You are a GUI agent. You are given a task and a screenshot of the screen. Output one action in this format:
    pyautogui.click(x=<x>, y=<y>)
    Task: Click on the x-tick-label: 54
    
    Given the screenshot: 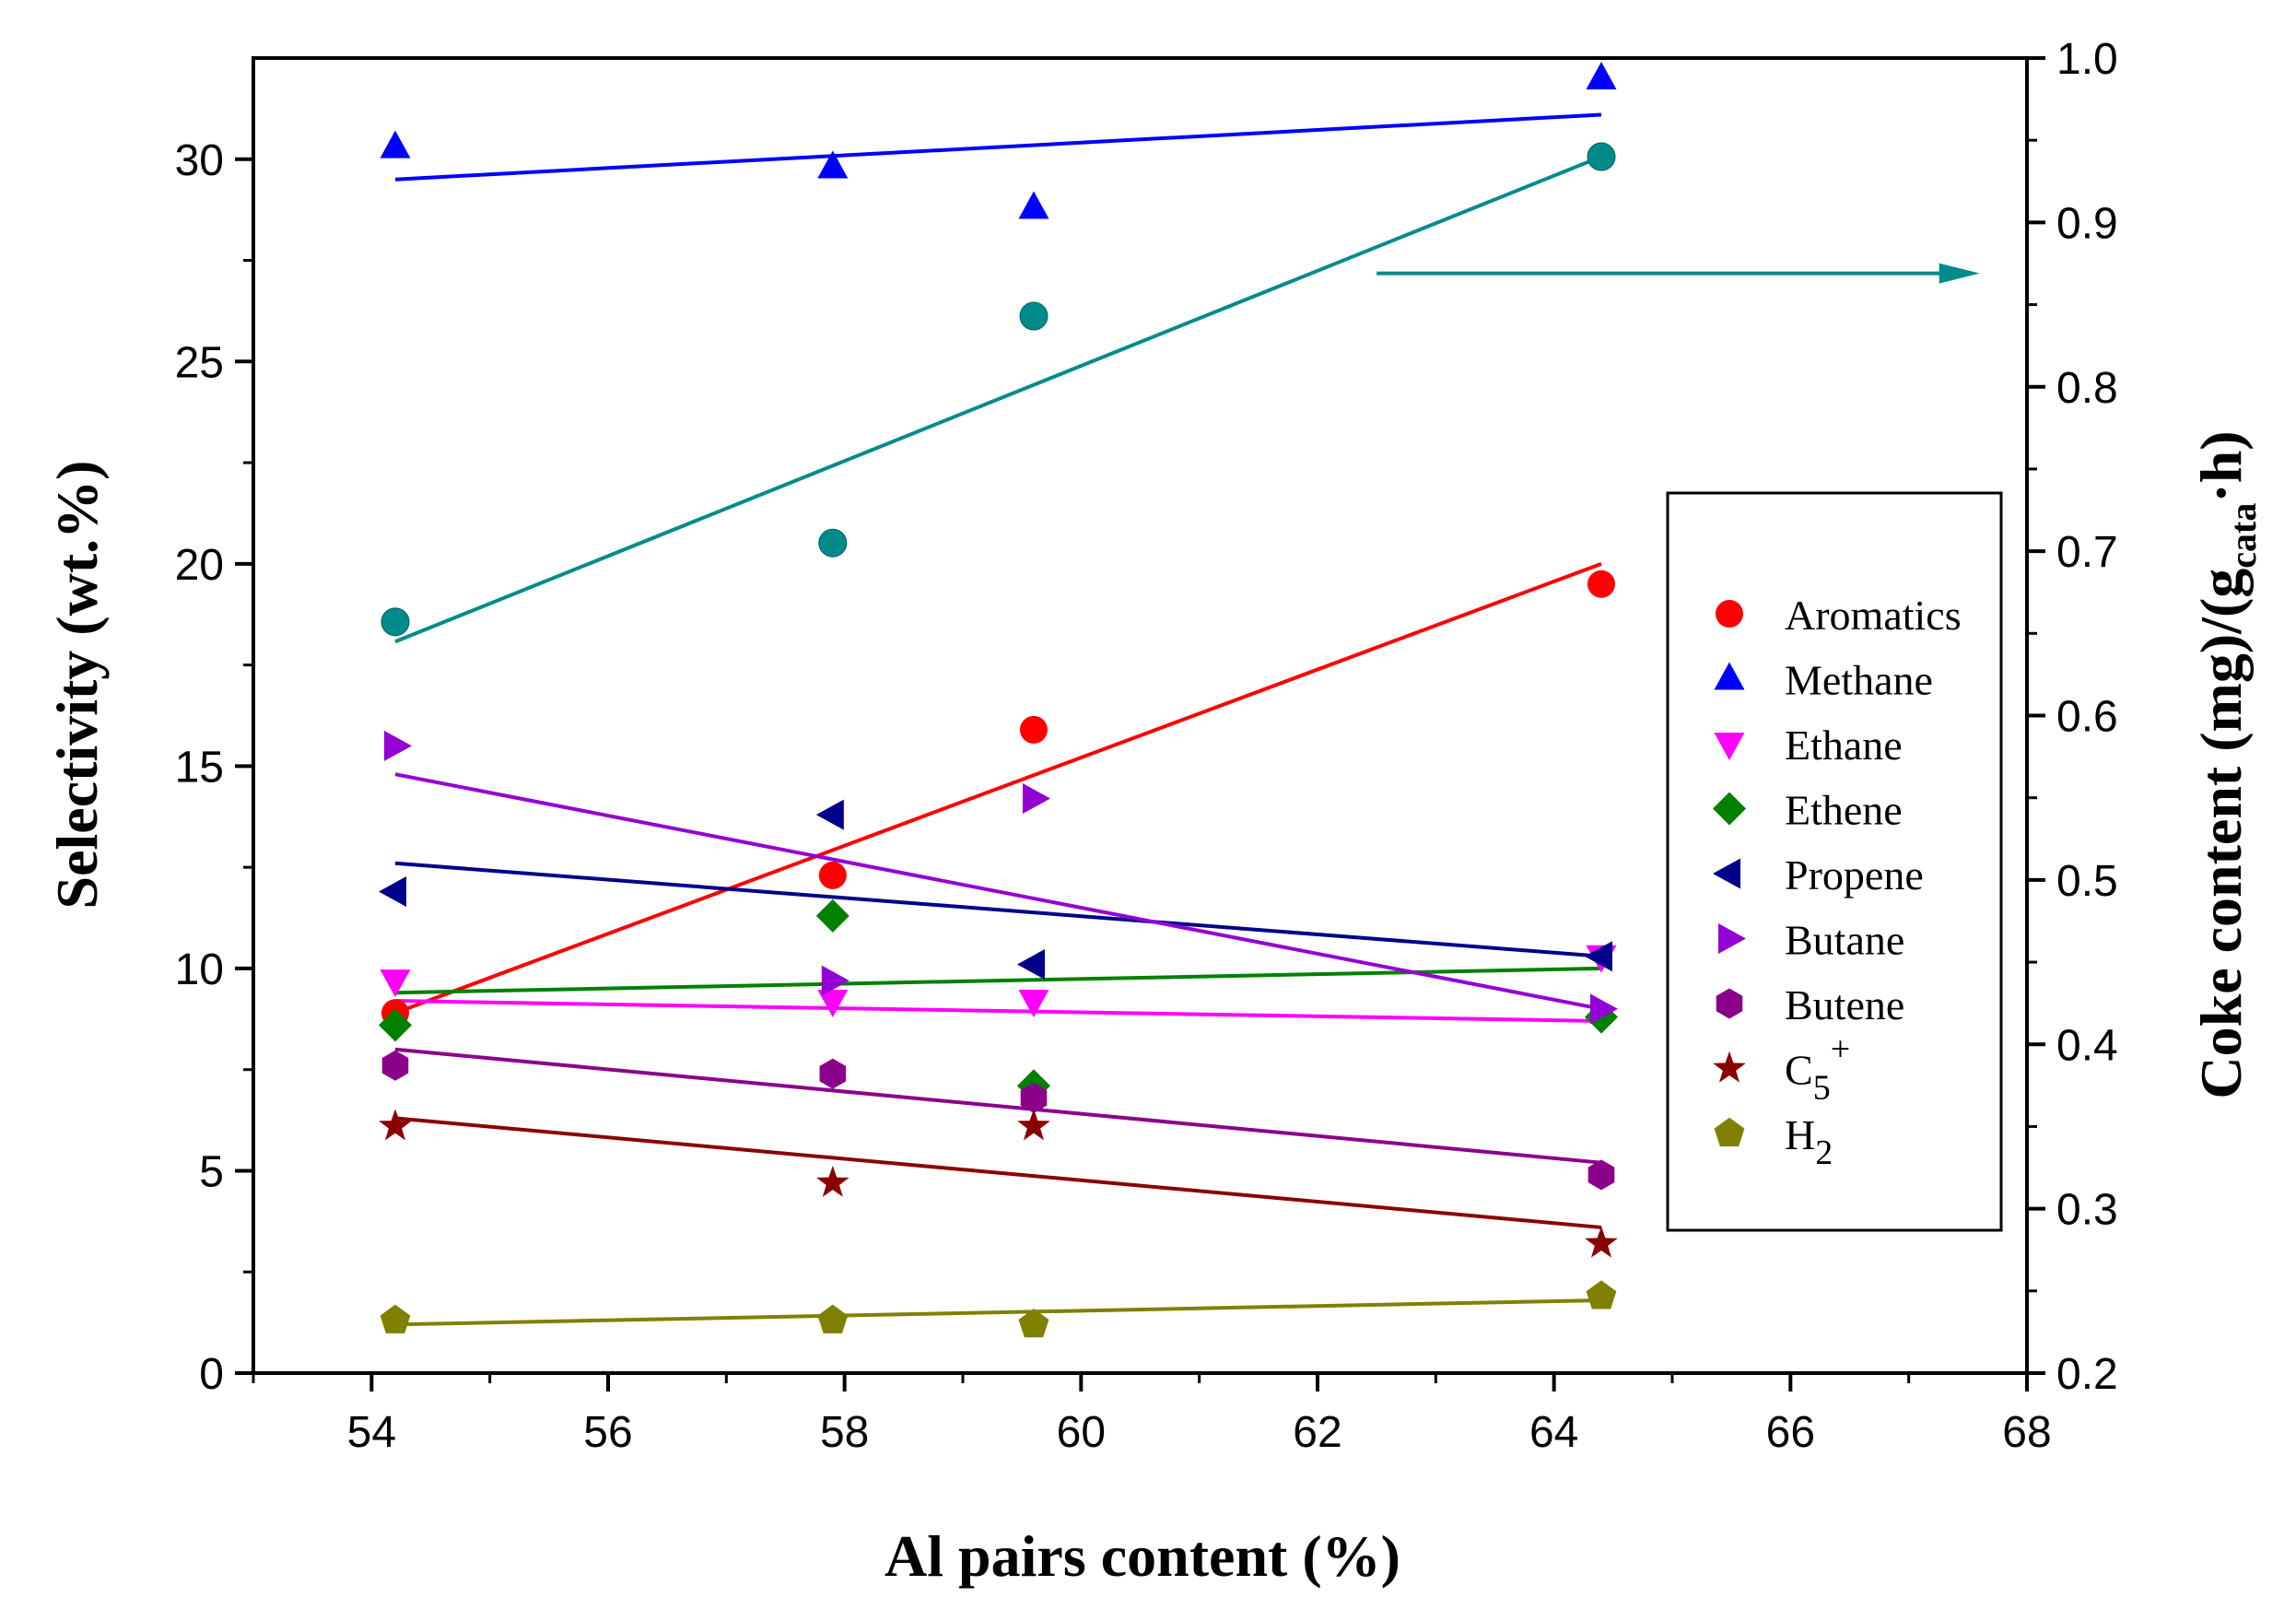 What is the action you would take?
    pyautogui.click(x=372, y=1432)
    